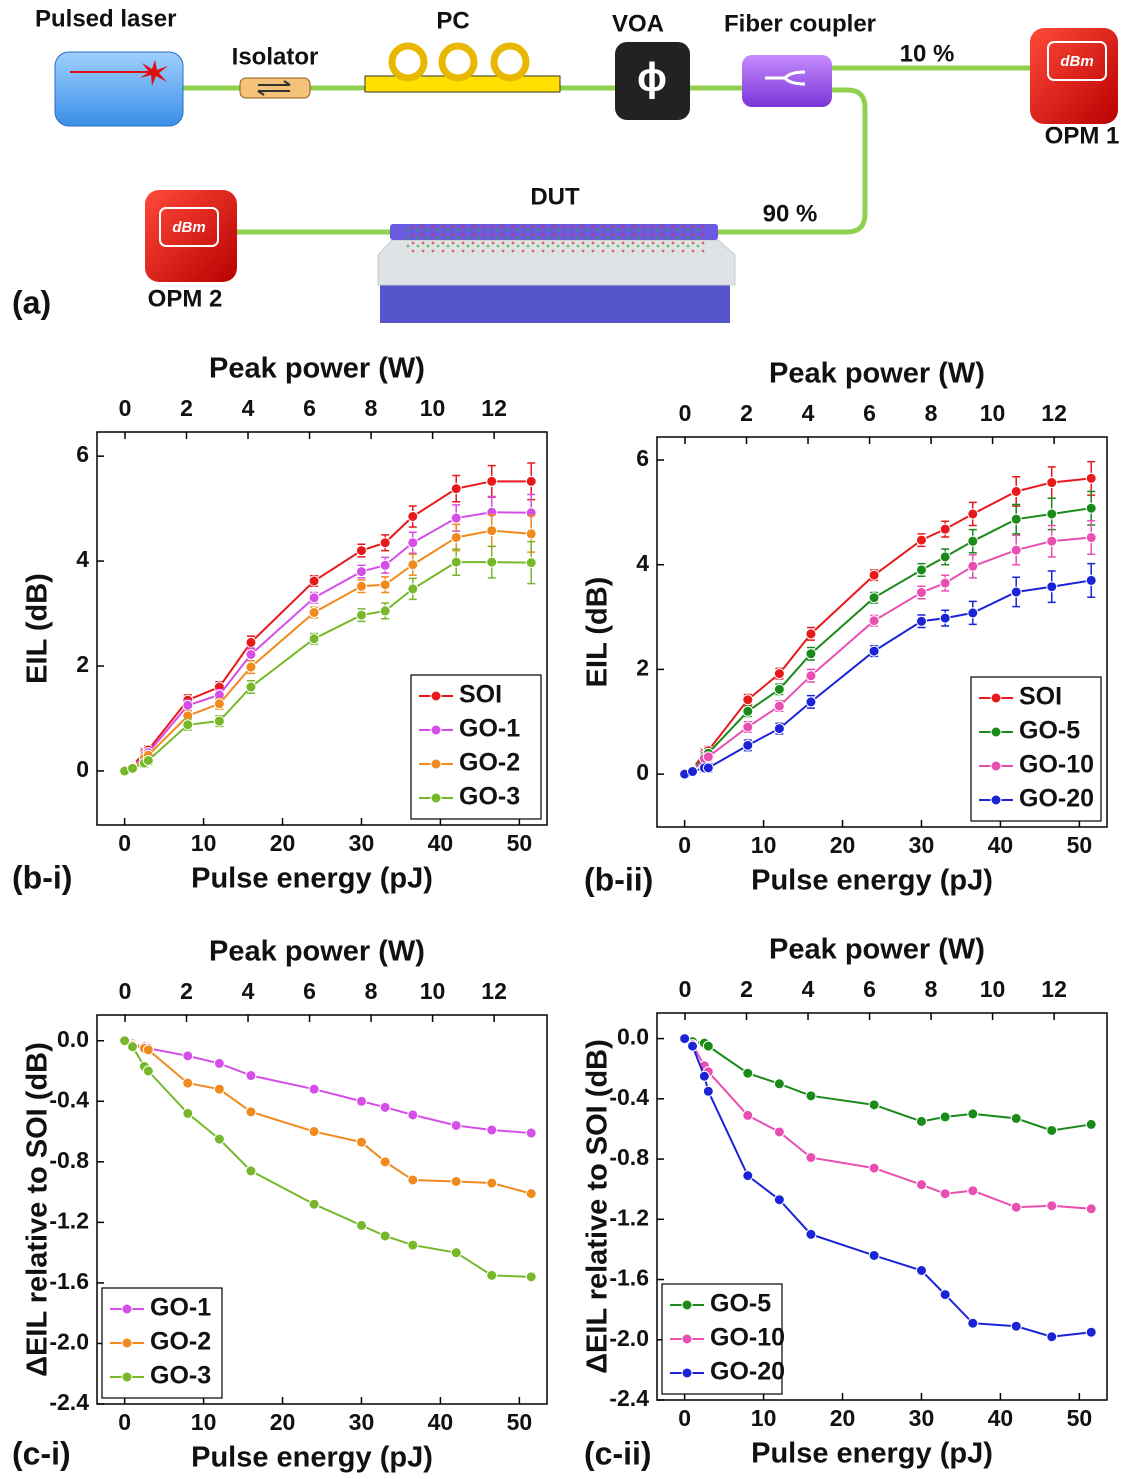  I want to click on x2-tick-label: 10, so click(993, 413).